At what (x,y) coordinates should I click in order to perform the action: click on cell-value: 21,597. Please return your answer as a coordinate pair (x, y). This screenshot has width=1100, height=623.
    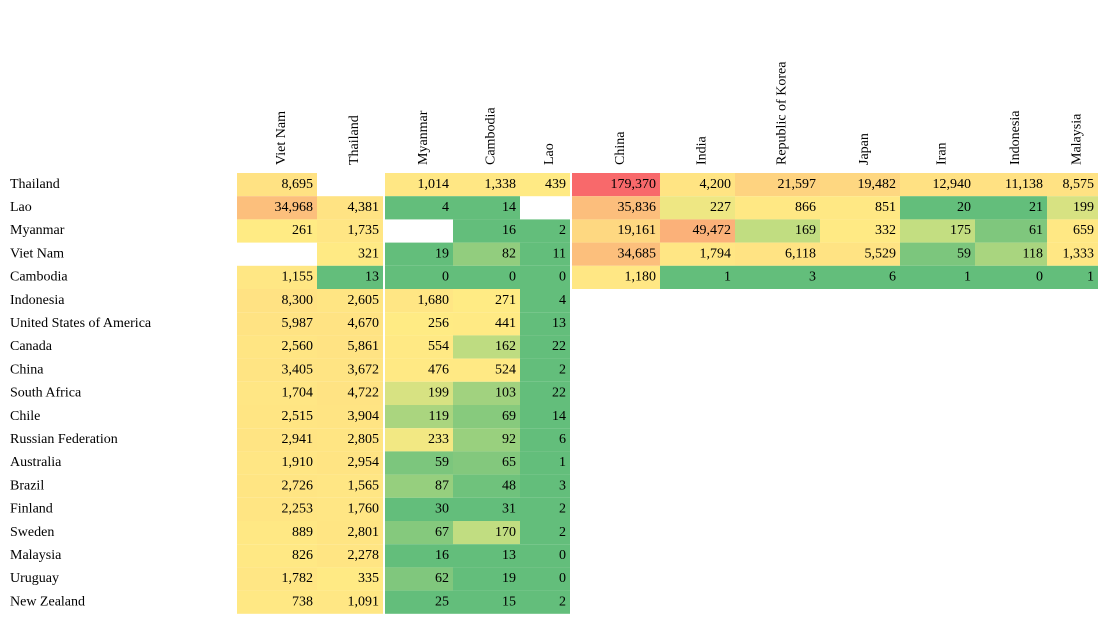
    Looking at the image, I should click on (797, 184).